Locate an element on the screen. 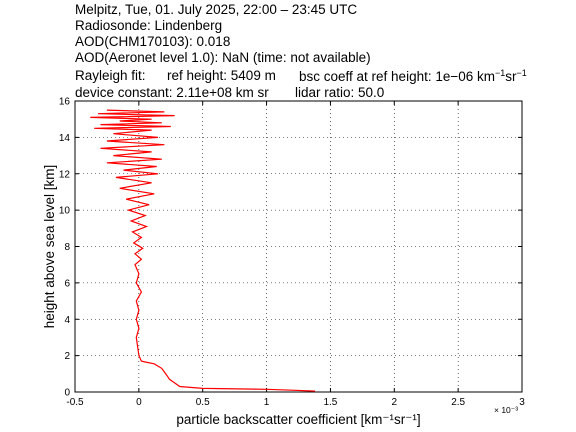  x-tick-label: 2.5 is located at coordinates (458, 402).